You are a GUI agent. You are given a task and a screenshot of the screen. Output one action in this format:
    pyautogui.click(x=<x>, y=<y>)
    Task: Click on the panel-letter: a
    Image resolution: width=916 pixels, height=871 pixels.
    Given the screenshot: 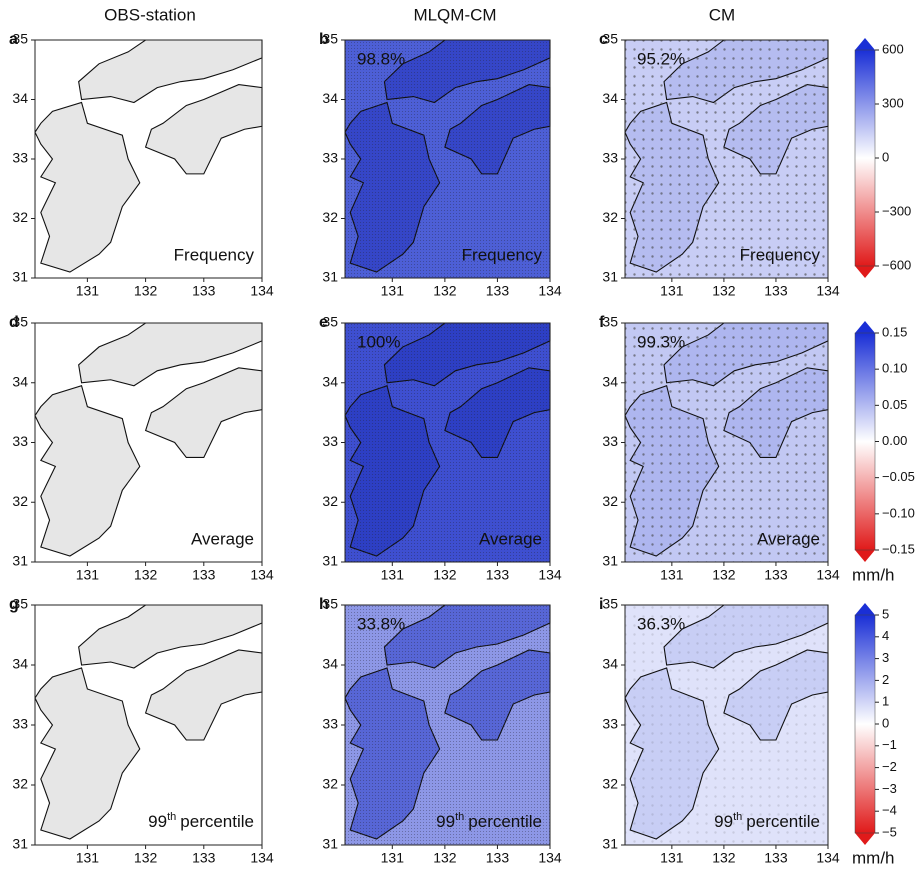 What is the action you would take?
    pyautogui.click(x=13, y=39)
    